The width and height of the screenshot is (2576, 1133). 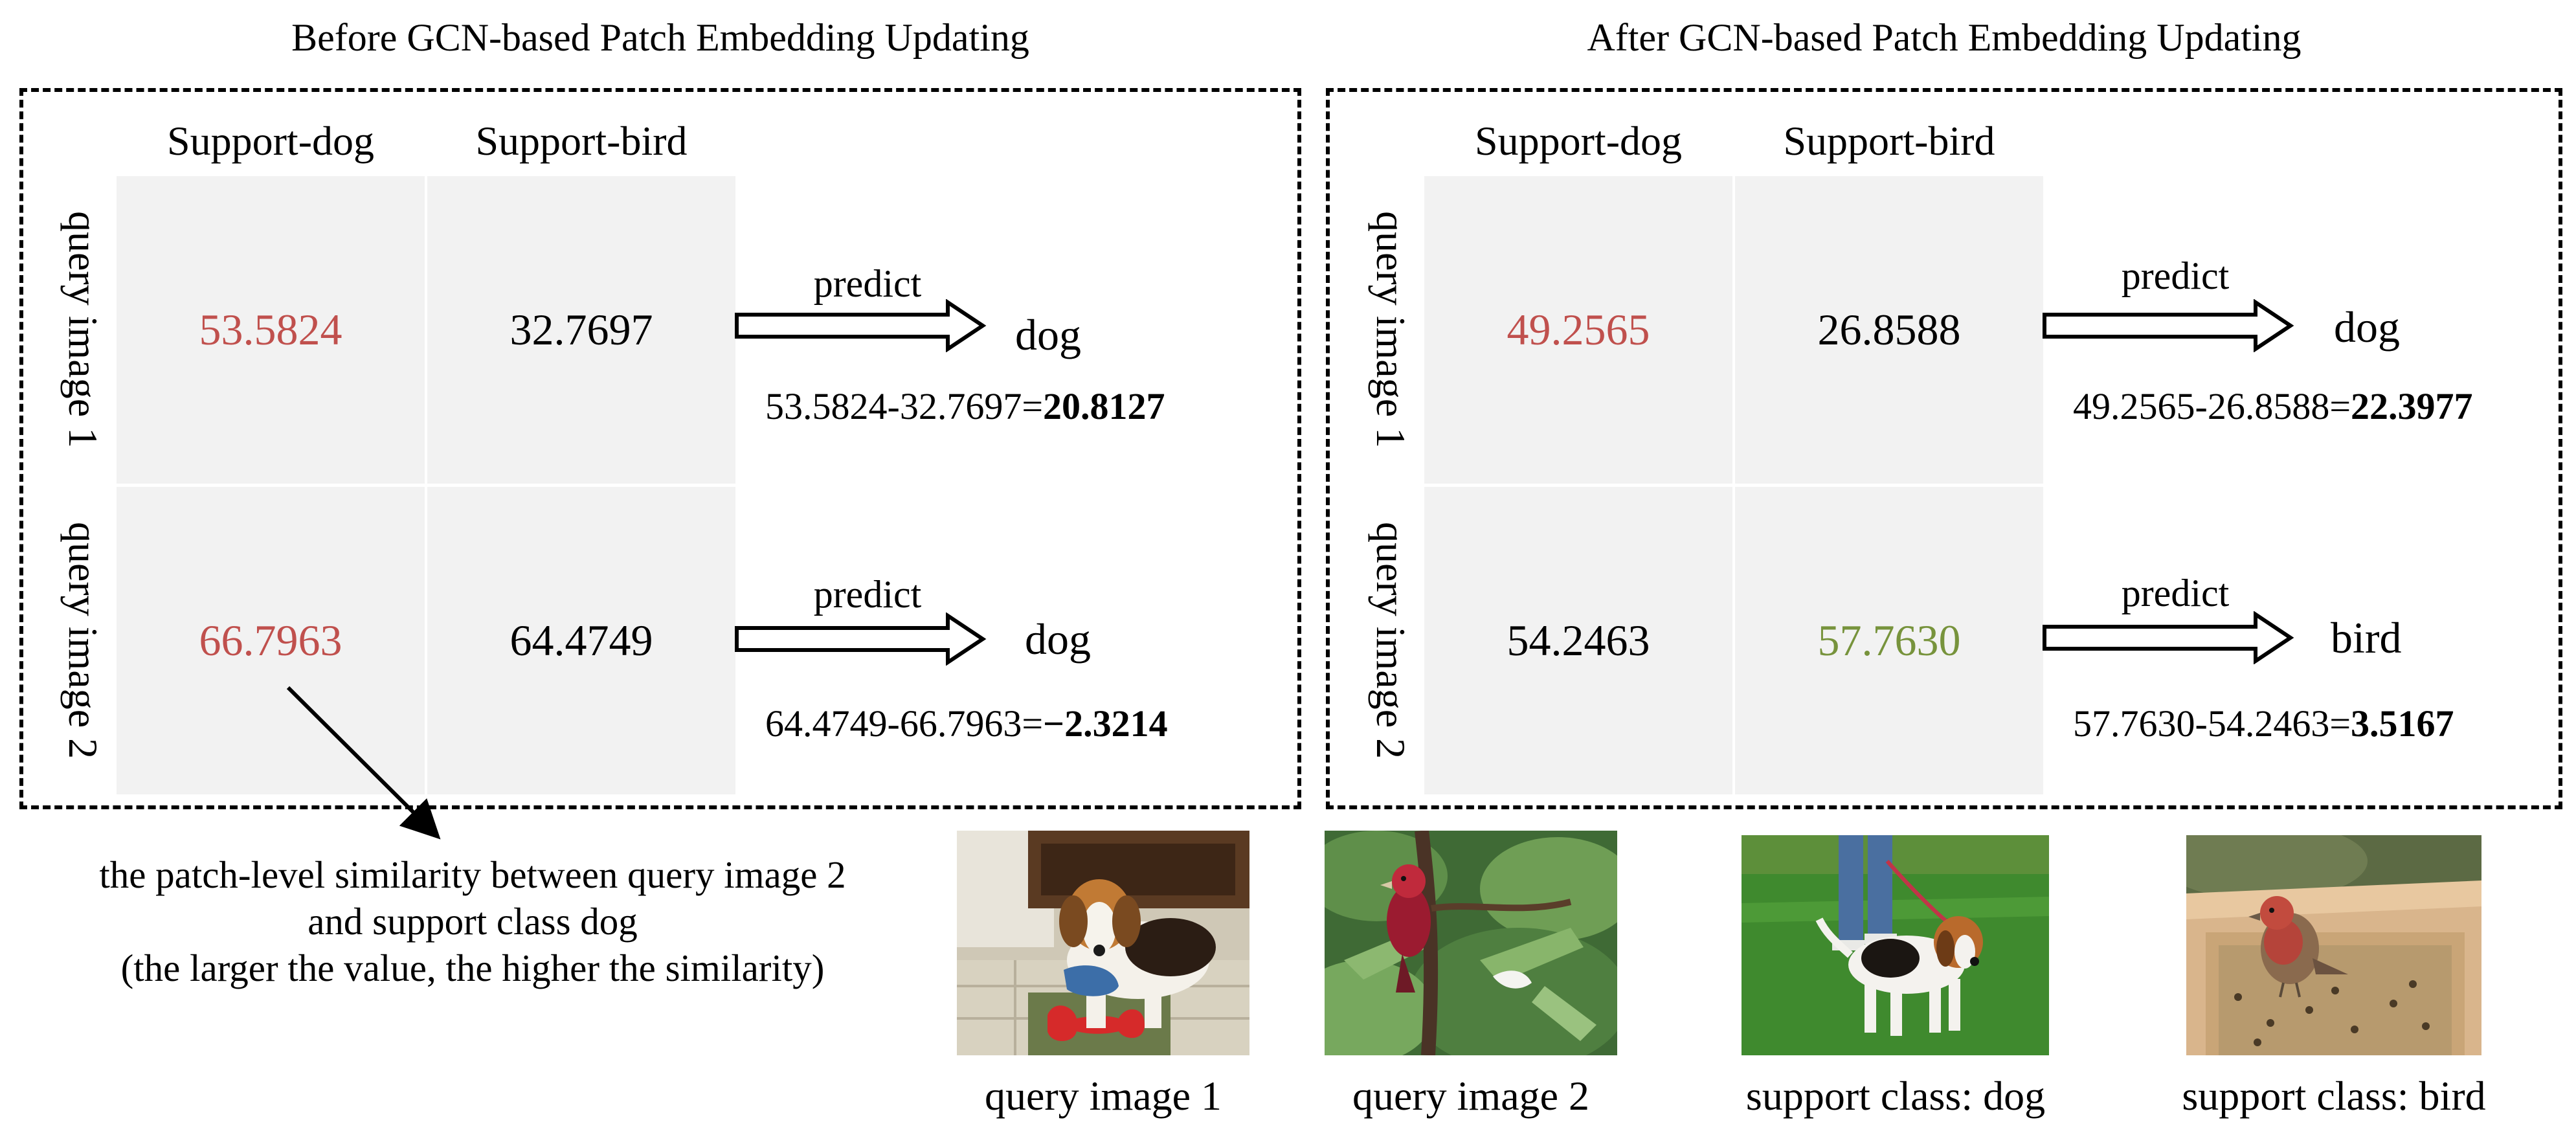 What do you see at coordinates (1889, 641) in the screenshot?
I see `after-cell-q2-bird: 57.7630` at bounding box center [1889, 641].